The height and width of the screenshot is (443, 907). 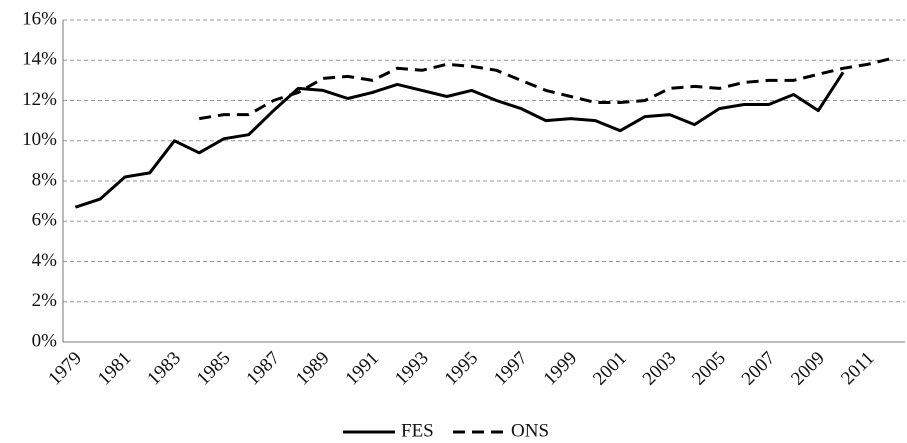 I want to click on x-tick-label: 2009, so click(x=808, y=369).